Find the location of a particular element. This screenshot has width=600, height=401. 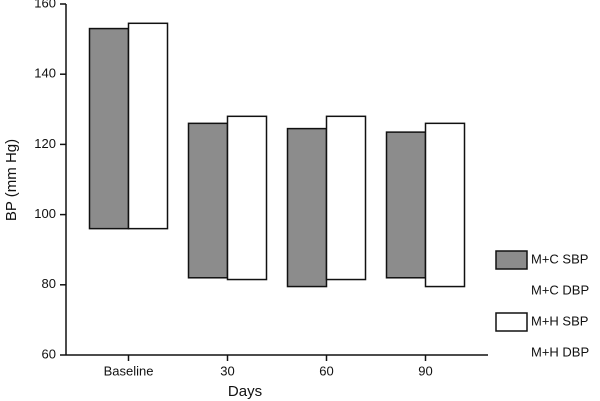

legend-label: M+H DBP is located at coordinates (560, 351).